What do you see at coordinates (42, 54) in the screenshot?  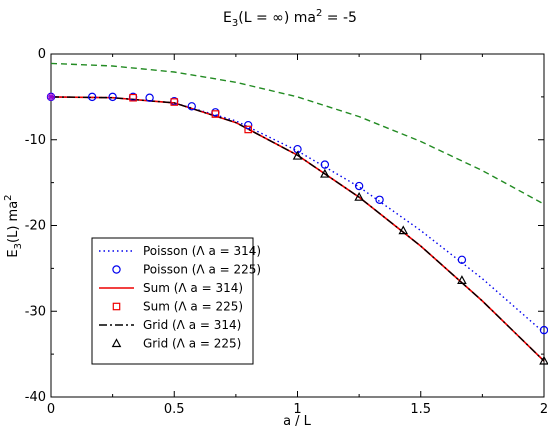 I see `y-tick-label: 0` at bounding box center [42, 54].